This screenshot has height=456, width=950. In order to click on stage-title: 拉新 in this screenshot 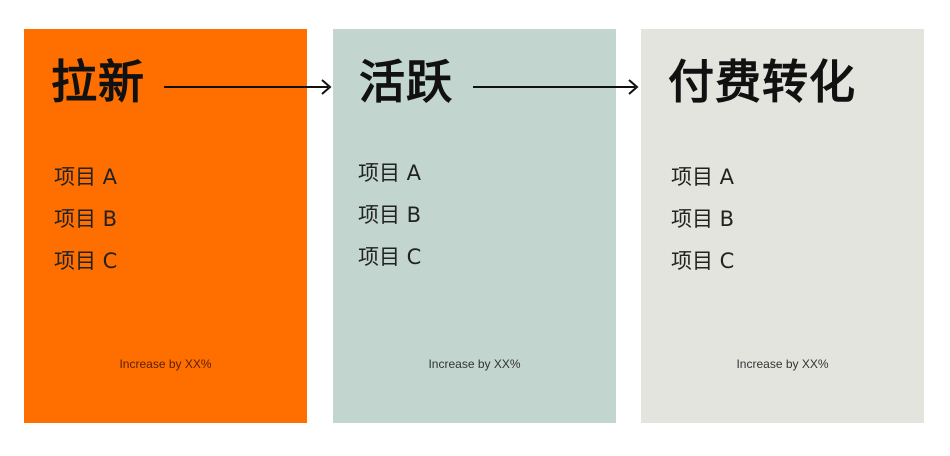, I will do `click(98, 82)`.